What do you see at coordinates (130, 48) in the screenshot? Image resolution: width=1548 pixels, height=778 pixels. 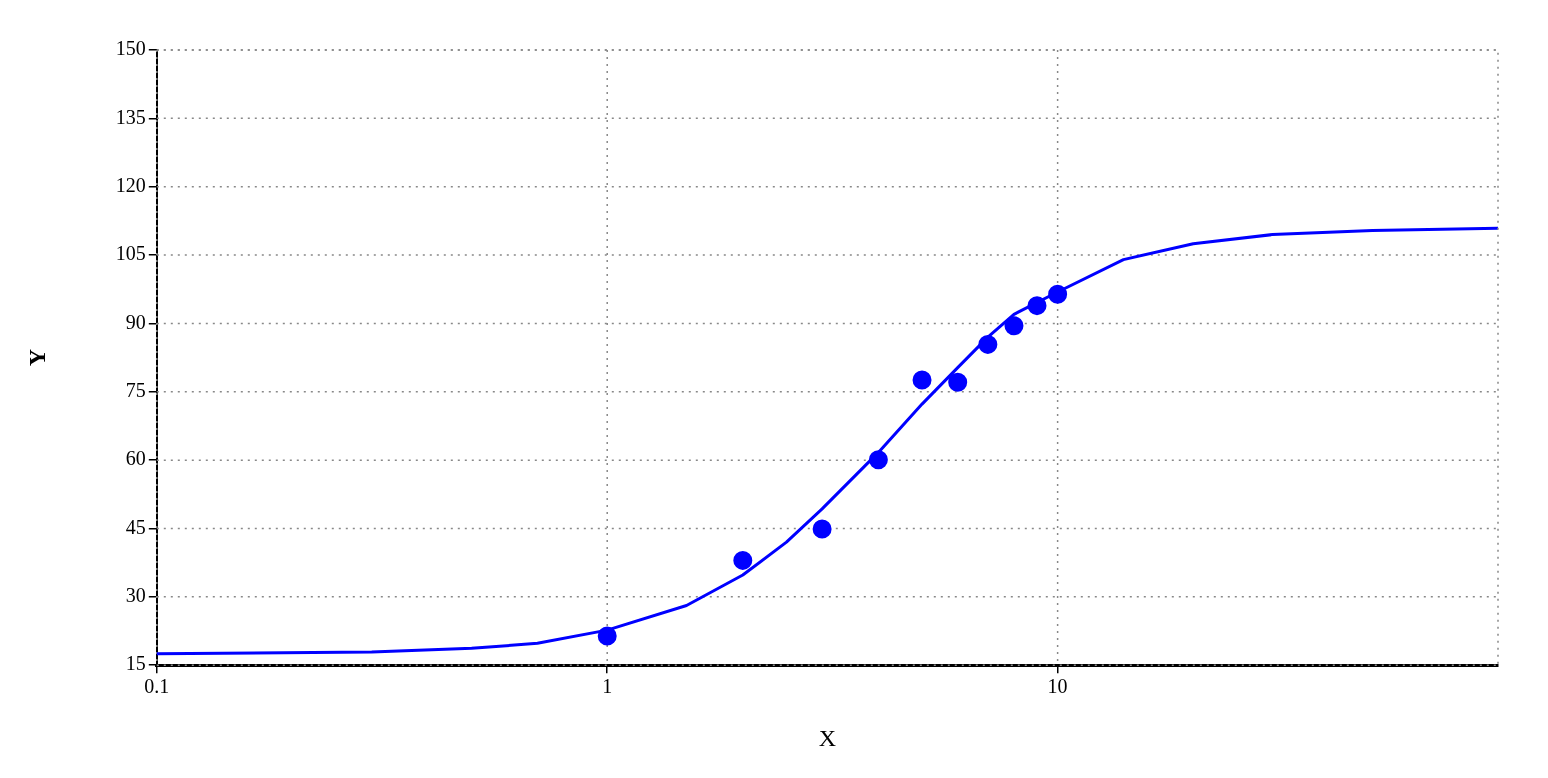 I see `y-tick-label: 150` at bounding box center [130, 48].